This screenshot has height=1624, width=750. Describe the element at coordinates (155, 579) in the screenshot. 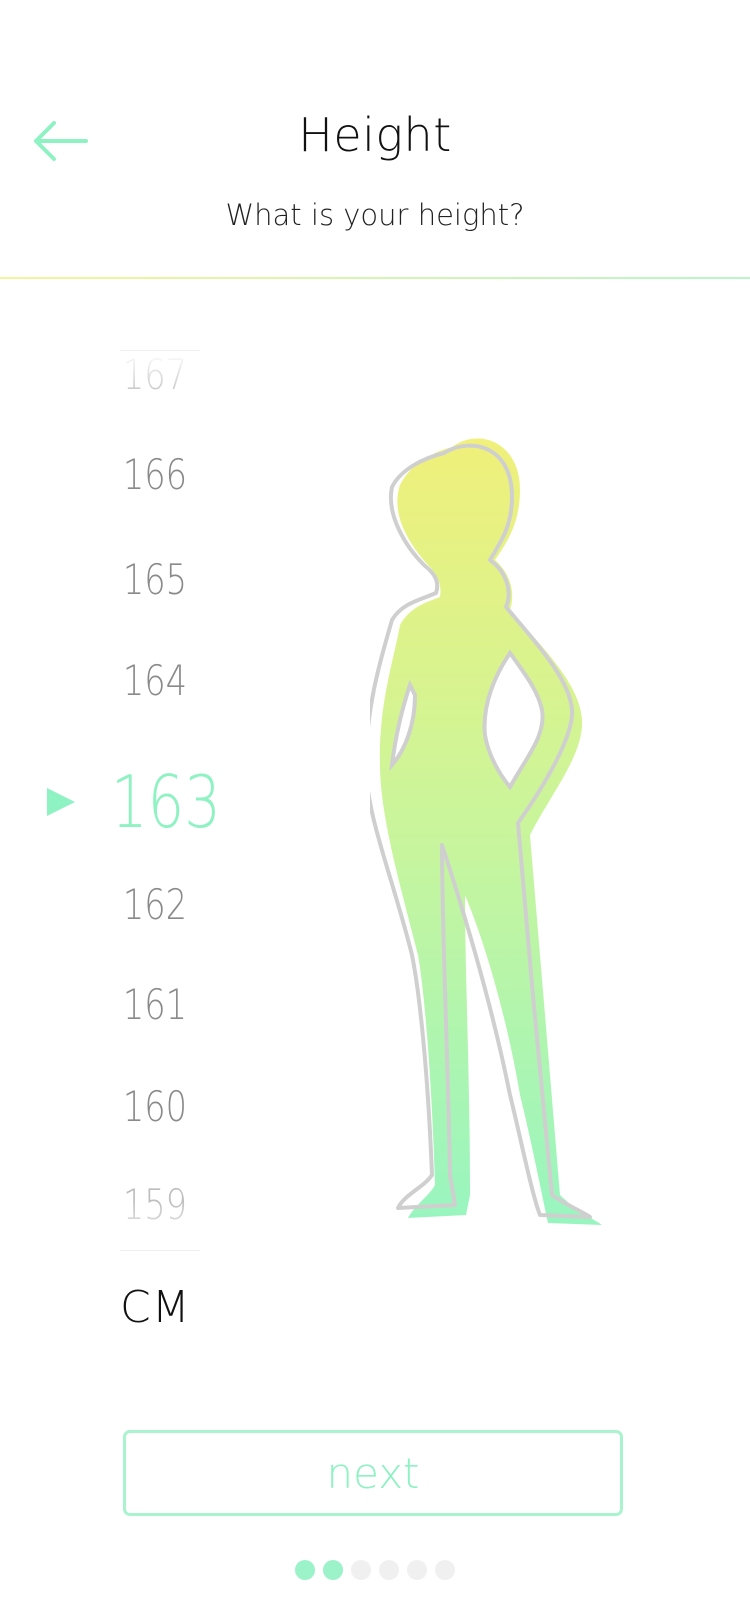

I see `picker-item: 165` at that location.